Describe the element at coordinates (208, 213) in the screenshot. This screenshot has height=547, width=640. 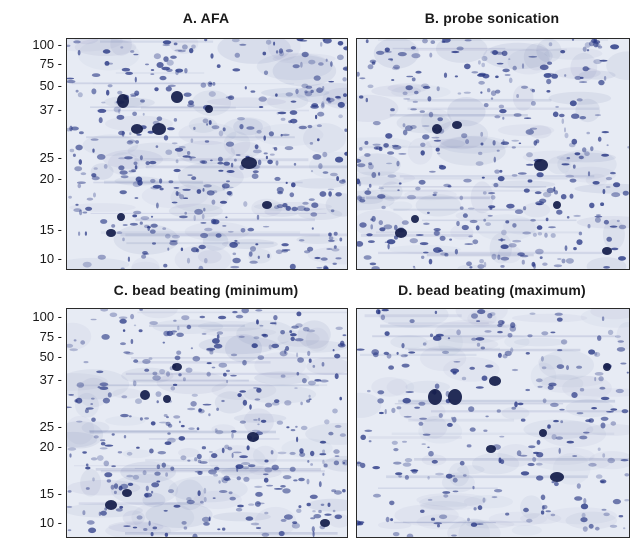
I see `gel-streak` at that location.